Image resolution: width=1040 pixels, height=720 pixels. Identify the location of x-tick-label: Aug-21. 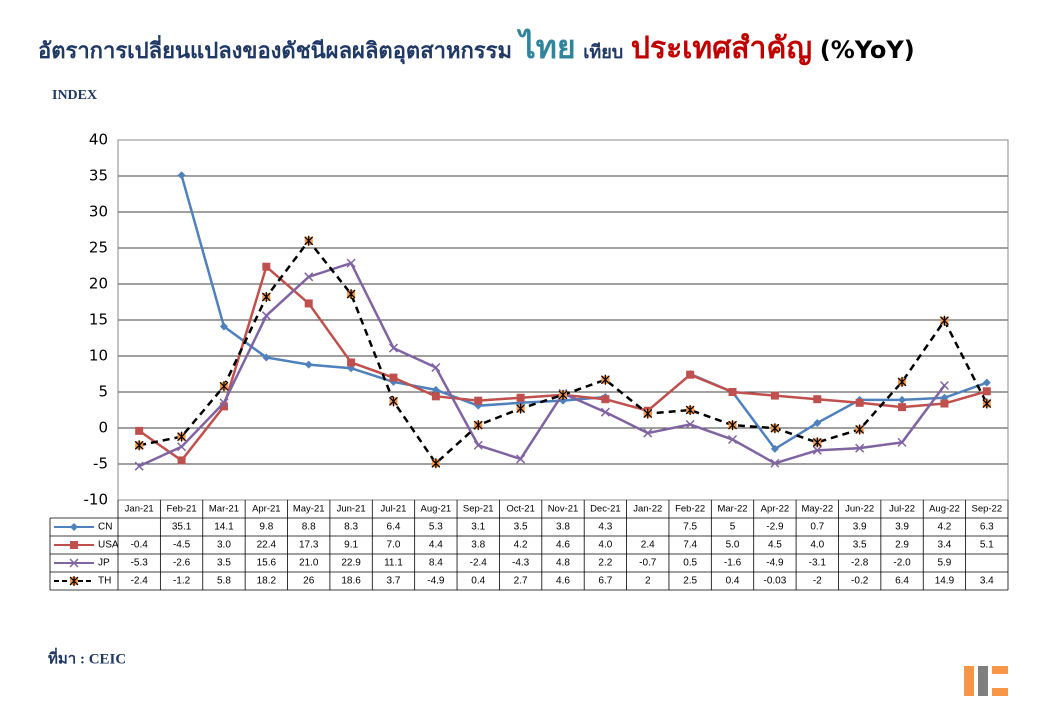
(436, 509).